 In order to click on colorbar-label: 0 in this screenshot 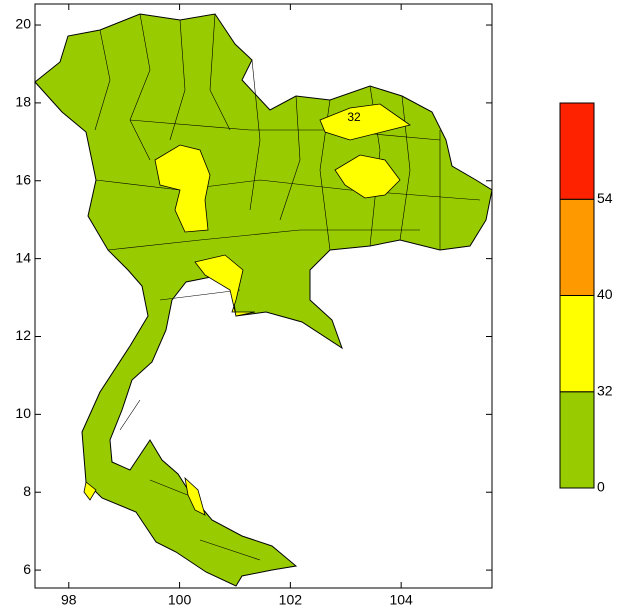, I will do `click(601, 487)`.